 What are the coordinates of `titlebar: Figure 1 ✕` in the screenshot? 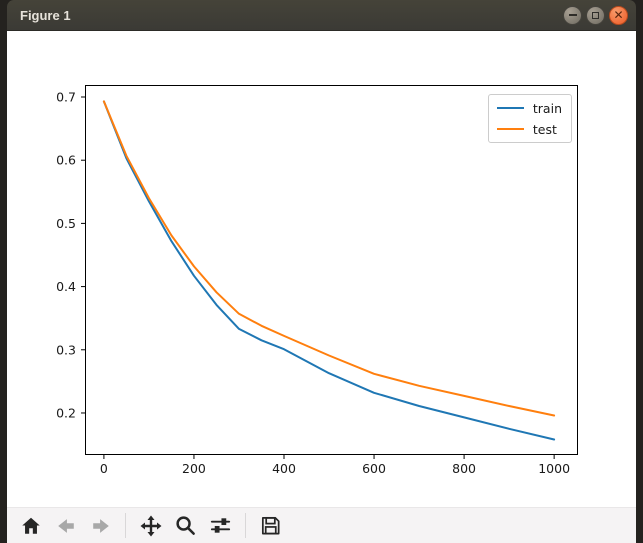 It's located at (321, 15).